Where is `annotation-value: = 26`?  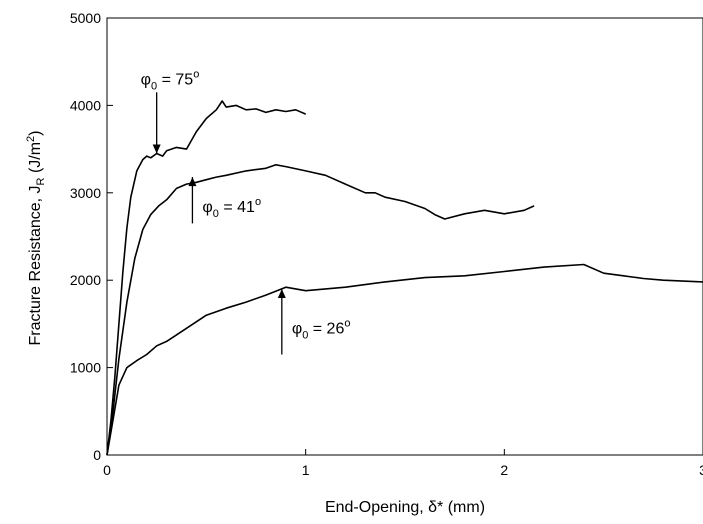 annotation-value: = 26 is located at coordinates (326, 329).